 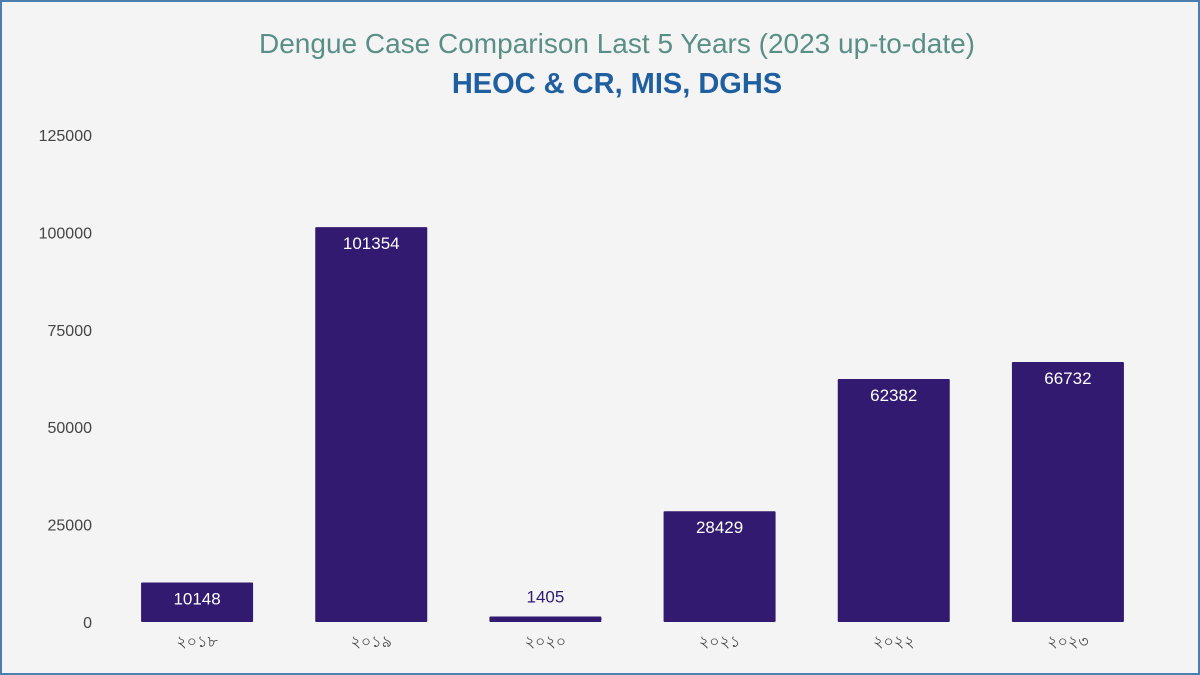 What do you see at coordinates (546, 597) in the screenshot?
I see `data-label-2: 1405` at bounding box center [546, 597].